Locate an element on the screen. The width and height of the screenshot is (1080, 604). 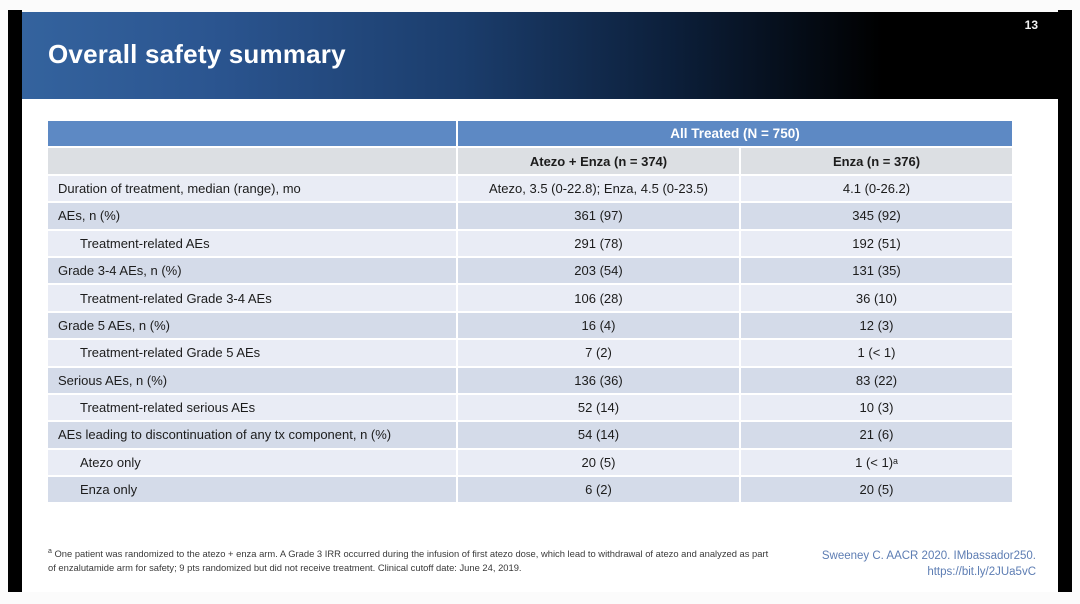
table-row: AEs, n (%) 361 (97) 345 (92) is located at coordinates (530, 217).